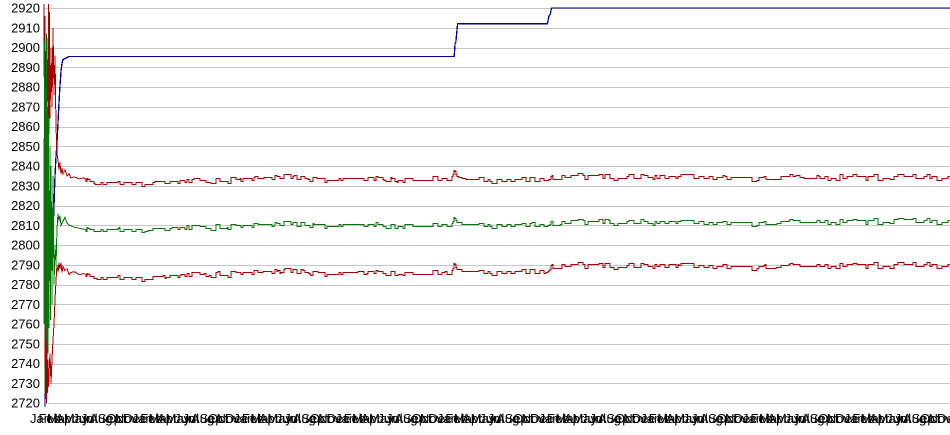 The image size is (950, 435). I want to click on y-axis-label: 2890, so click(25, 67).